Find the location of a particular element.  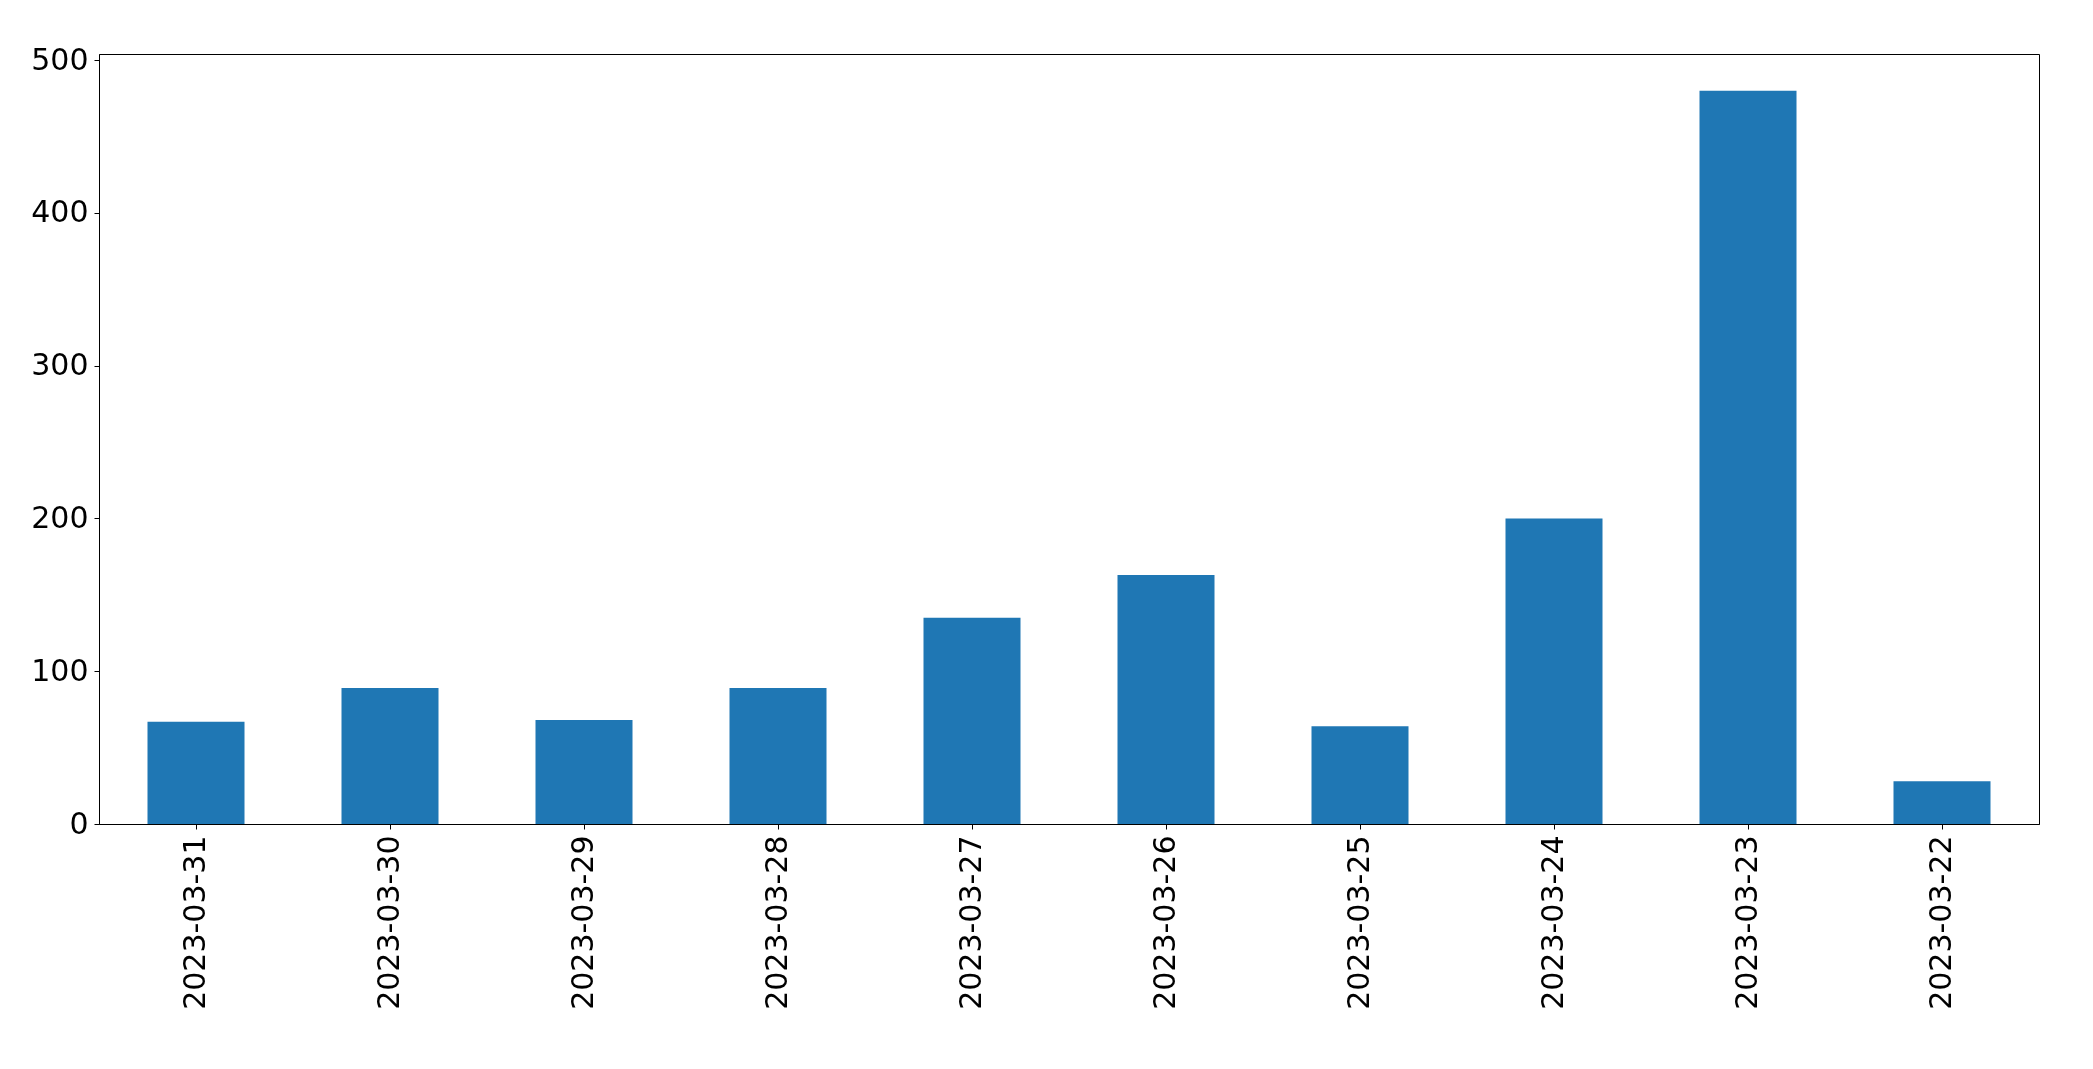

x-tick-label: 2023-03-23 is located at coordinates (1746, 922).